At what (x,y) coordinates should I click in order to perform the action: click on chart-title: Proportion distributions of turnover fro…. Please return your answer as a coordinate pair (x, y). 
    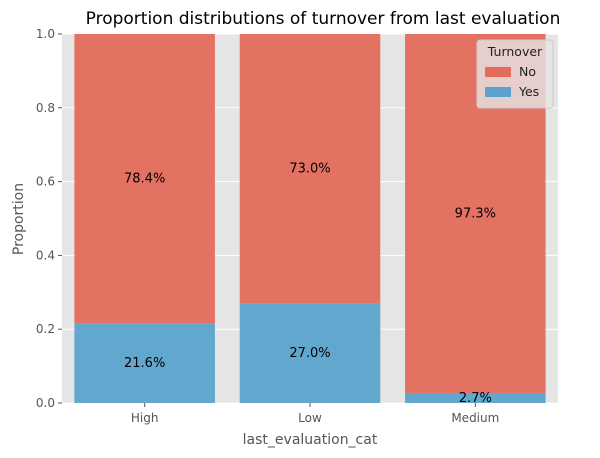
    Looking at the image, I should click on (323, 19).